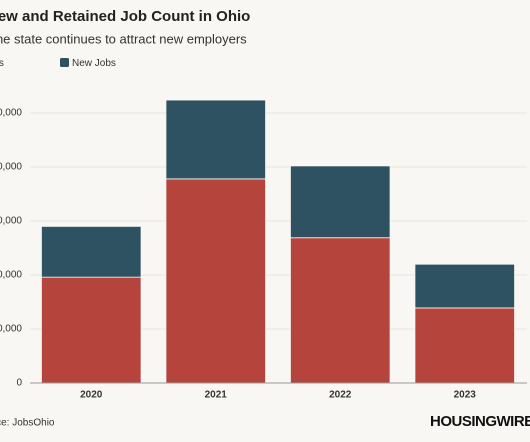 This screenshot has height=442, width=530. Describe the element at coordinates (27, 423) in the screenshot. I see `source: Source: JobsOhio` at that location.